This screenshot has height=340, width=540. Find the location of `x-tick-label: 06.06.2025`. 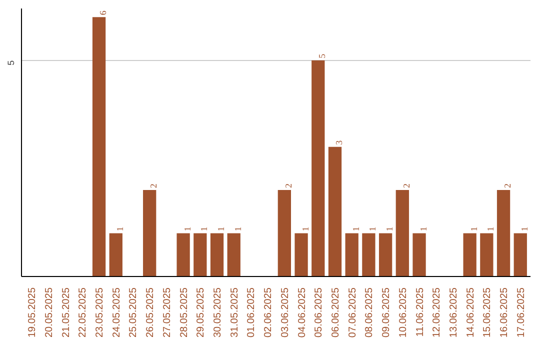

x-tick-label: 06.06.2025 is located at coordinates (336, 312).